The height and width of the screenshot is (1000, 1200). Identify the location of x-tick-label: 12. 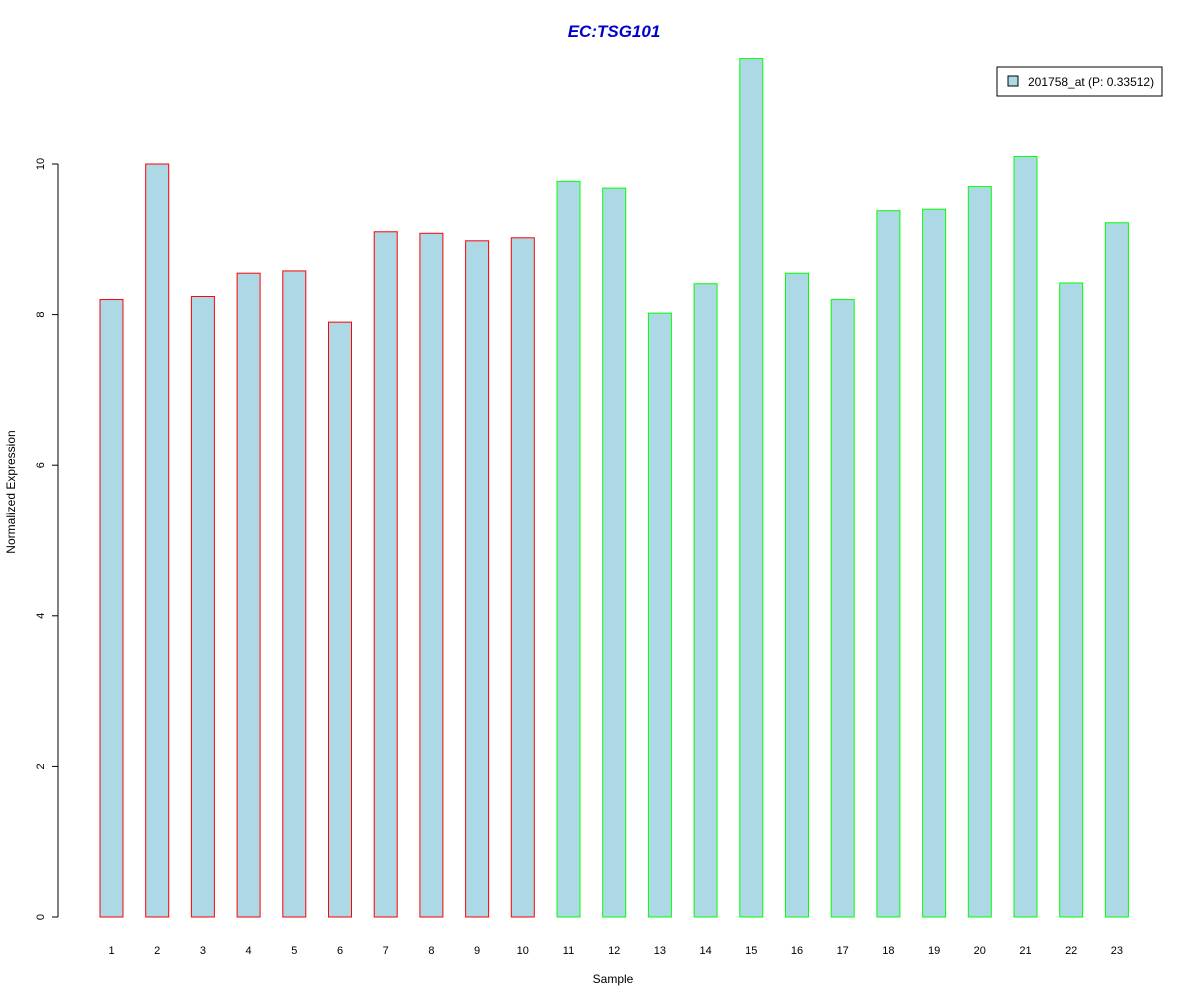
(614, 951).